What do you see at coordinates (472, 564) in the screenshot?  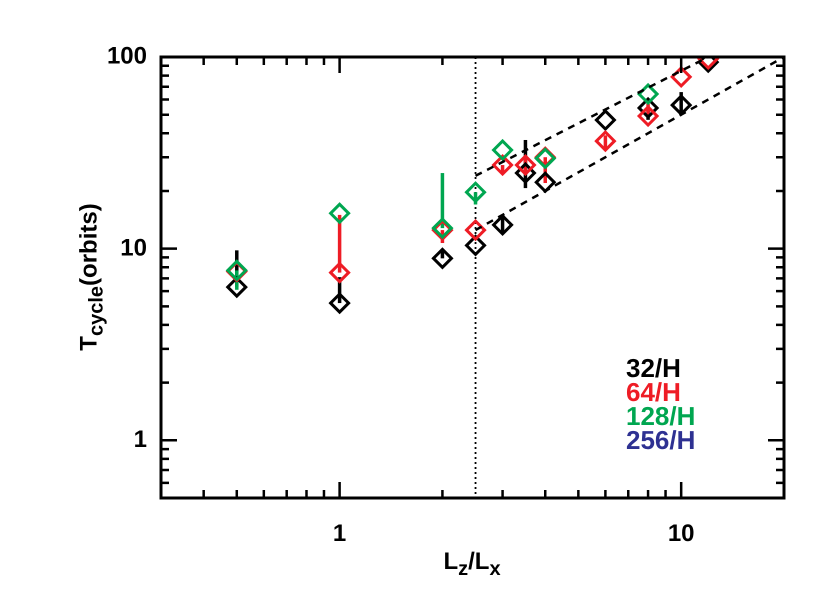 I see `x-axis-title: L$_{z}$/L$_{x}$` at bounding box center [472, 564].